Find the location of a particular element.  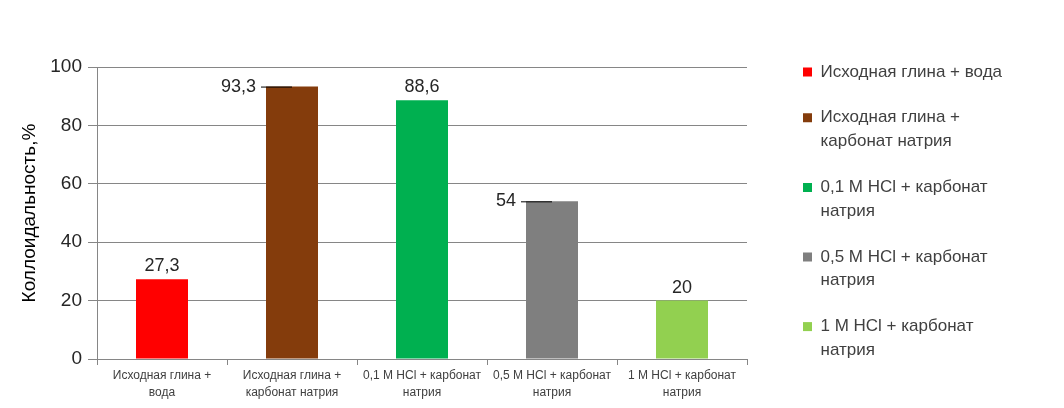

legend-label: 1 М HCl + карбонат натрия is located at coordinates (897, 338).